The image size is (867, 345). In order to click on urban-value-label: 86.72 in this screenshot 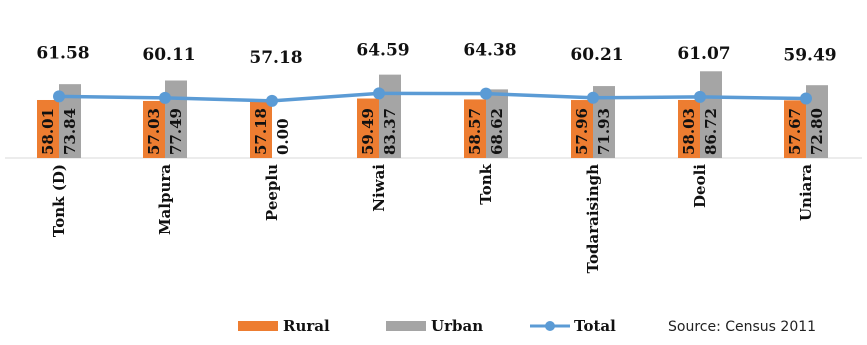, I will do `click(711, 131)`.